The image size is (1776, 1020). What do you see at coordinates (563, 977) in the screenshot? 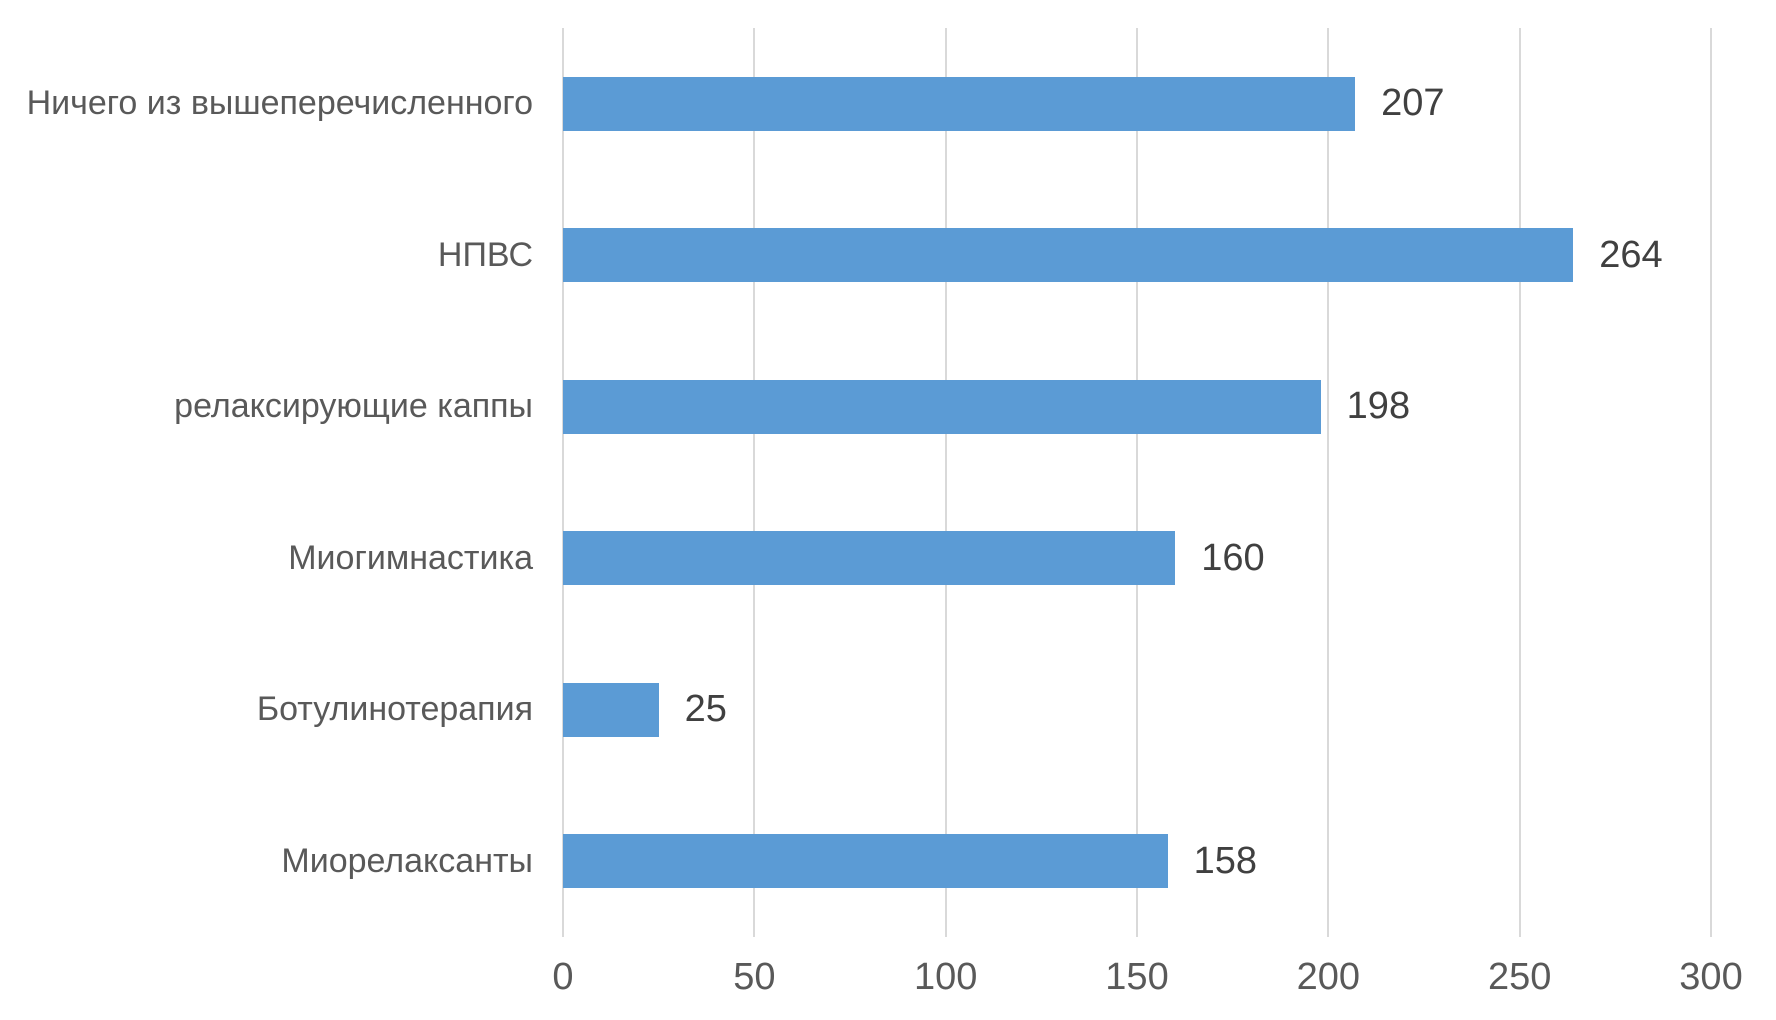
I see `x-tick-label: 0` at bounding box center [563, 977].